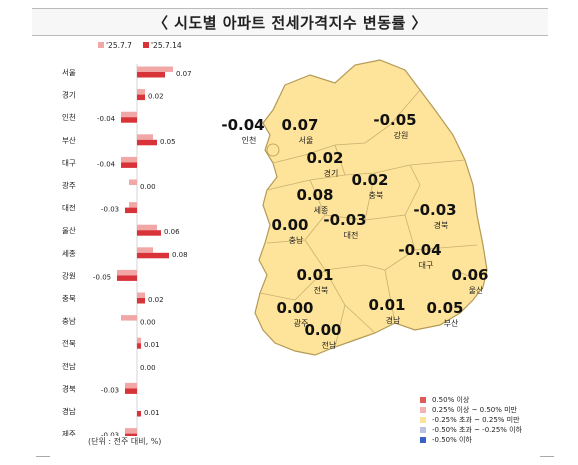 Image resolution: width=578 pixels, height=465 pixels. Describe the element at coordinates (102, 277) in the screenshot. I see `data-label: -0.05` at that location.